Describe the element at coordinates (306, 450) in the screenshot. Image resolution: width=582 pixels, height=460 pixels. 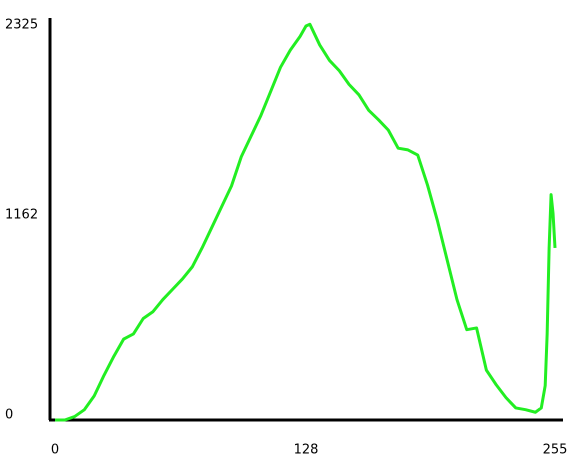
I see `x-tick-label: 128` at that location.